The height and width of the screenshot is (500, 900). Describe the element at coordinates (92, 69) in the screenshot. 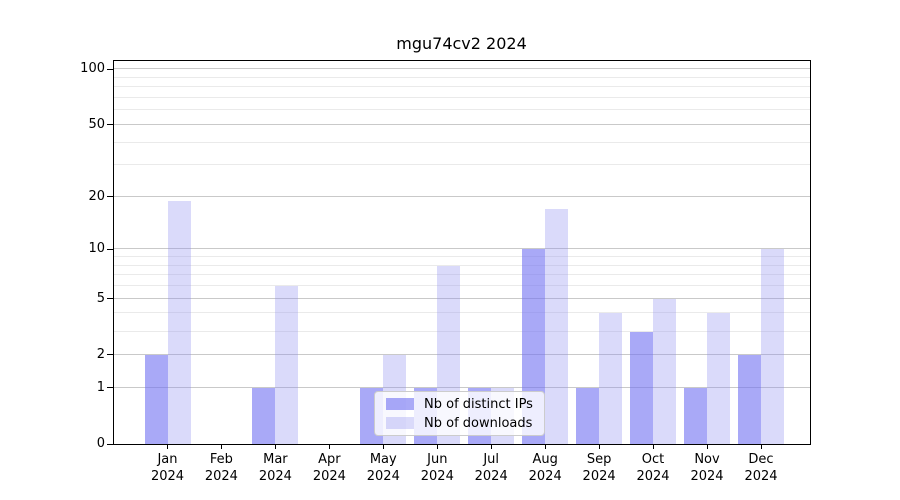

I see `y-tick-label: 100` at that location.